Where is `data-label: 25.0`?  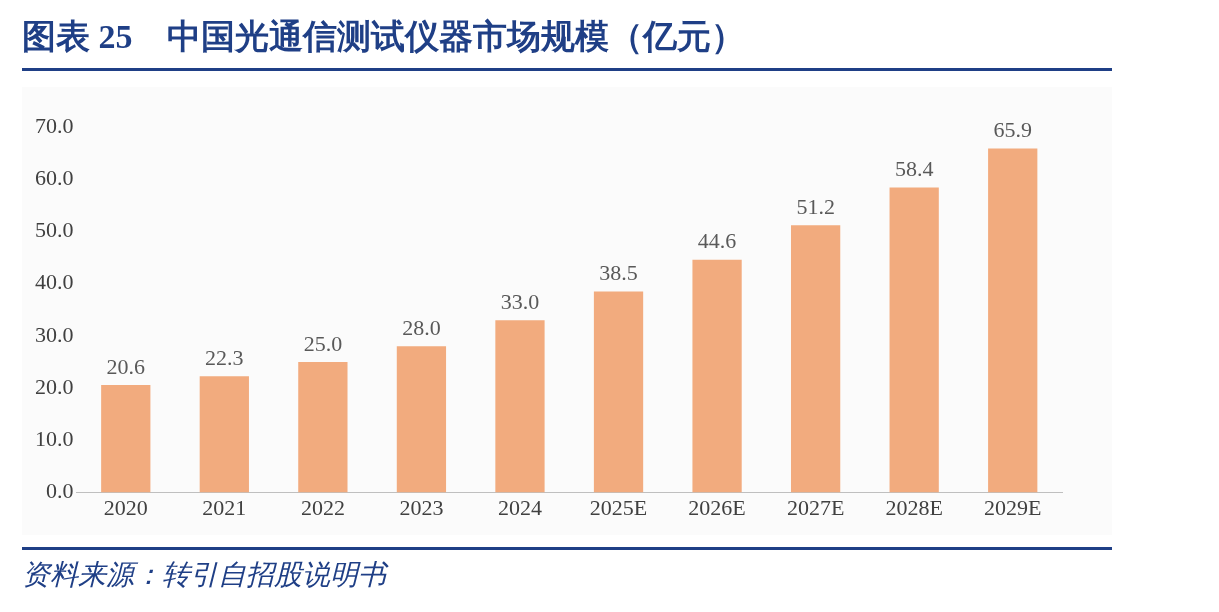 data-label: 25.0 is located at coordinates (323, 343).